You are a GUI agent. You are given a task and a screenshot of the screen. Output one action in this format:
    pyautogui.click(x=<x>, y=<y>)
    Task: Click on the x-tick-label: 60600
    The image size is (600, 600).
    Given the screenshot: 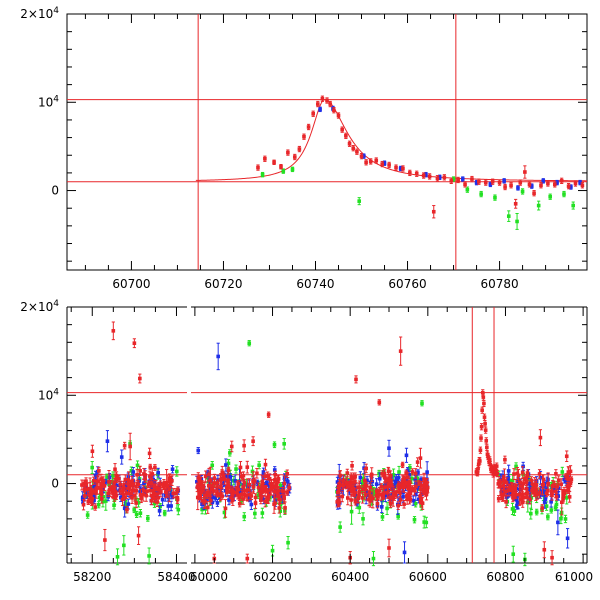 What is the action you would take?
    pyautogui.click(x=428, y=577)
    